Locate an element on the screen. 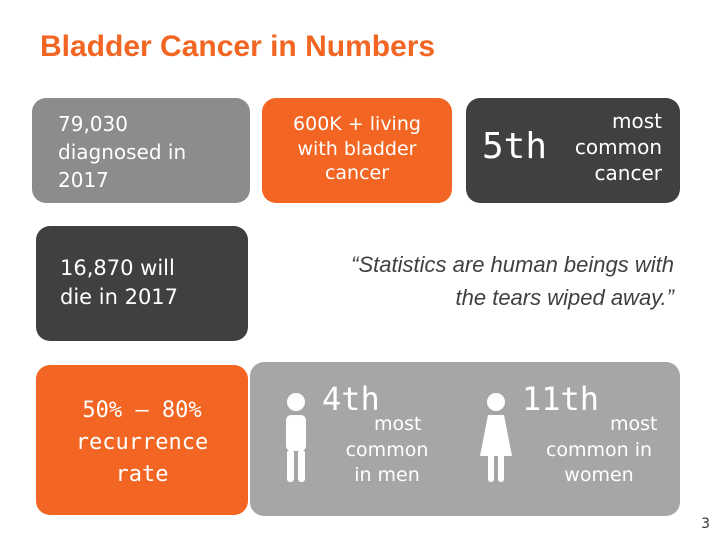 Image resolution: width=720 pixels, height=540 pixels. living-stat-box: 600K + living with bladder cancer is located at coordinates (357, 150).